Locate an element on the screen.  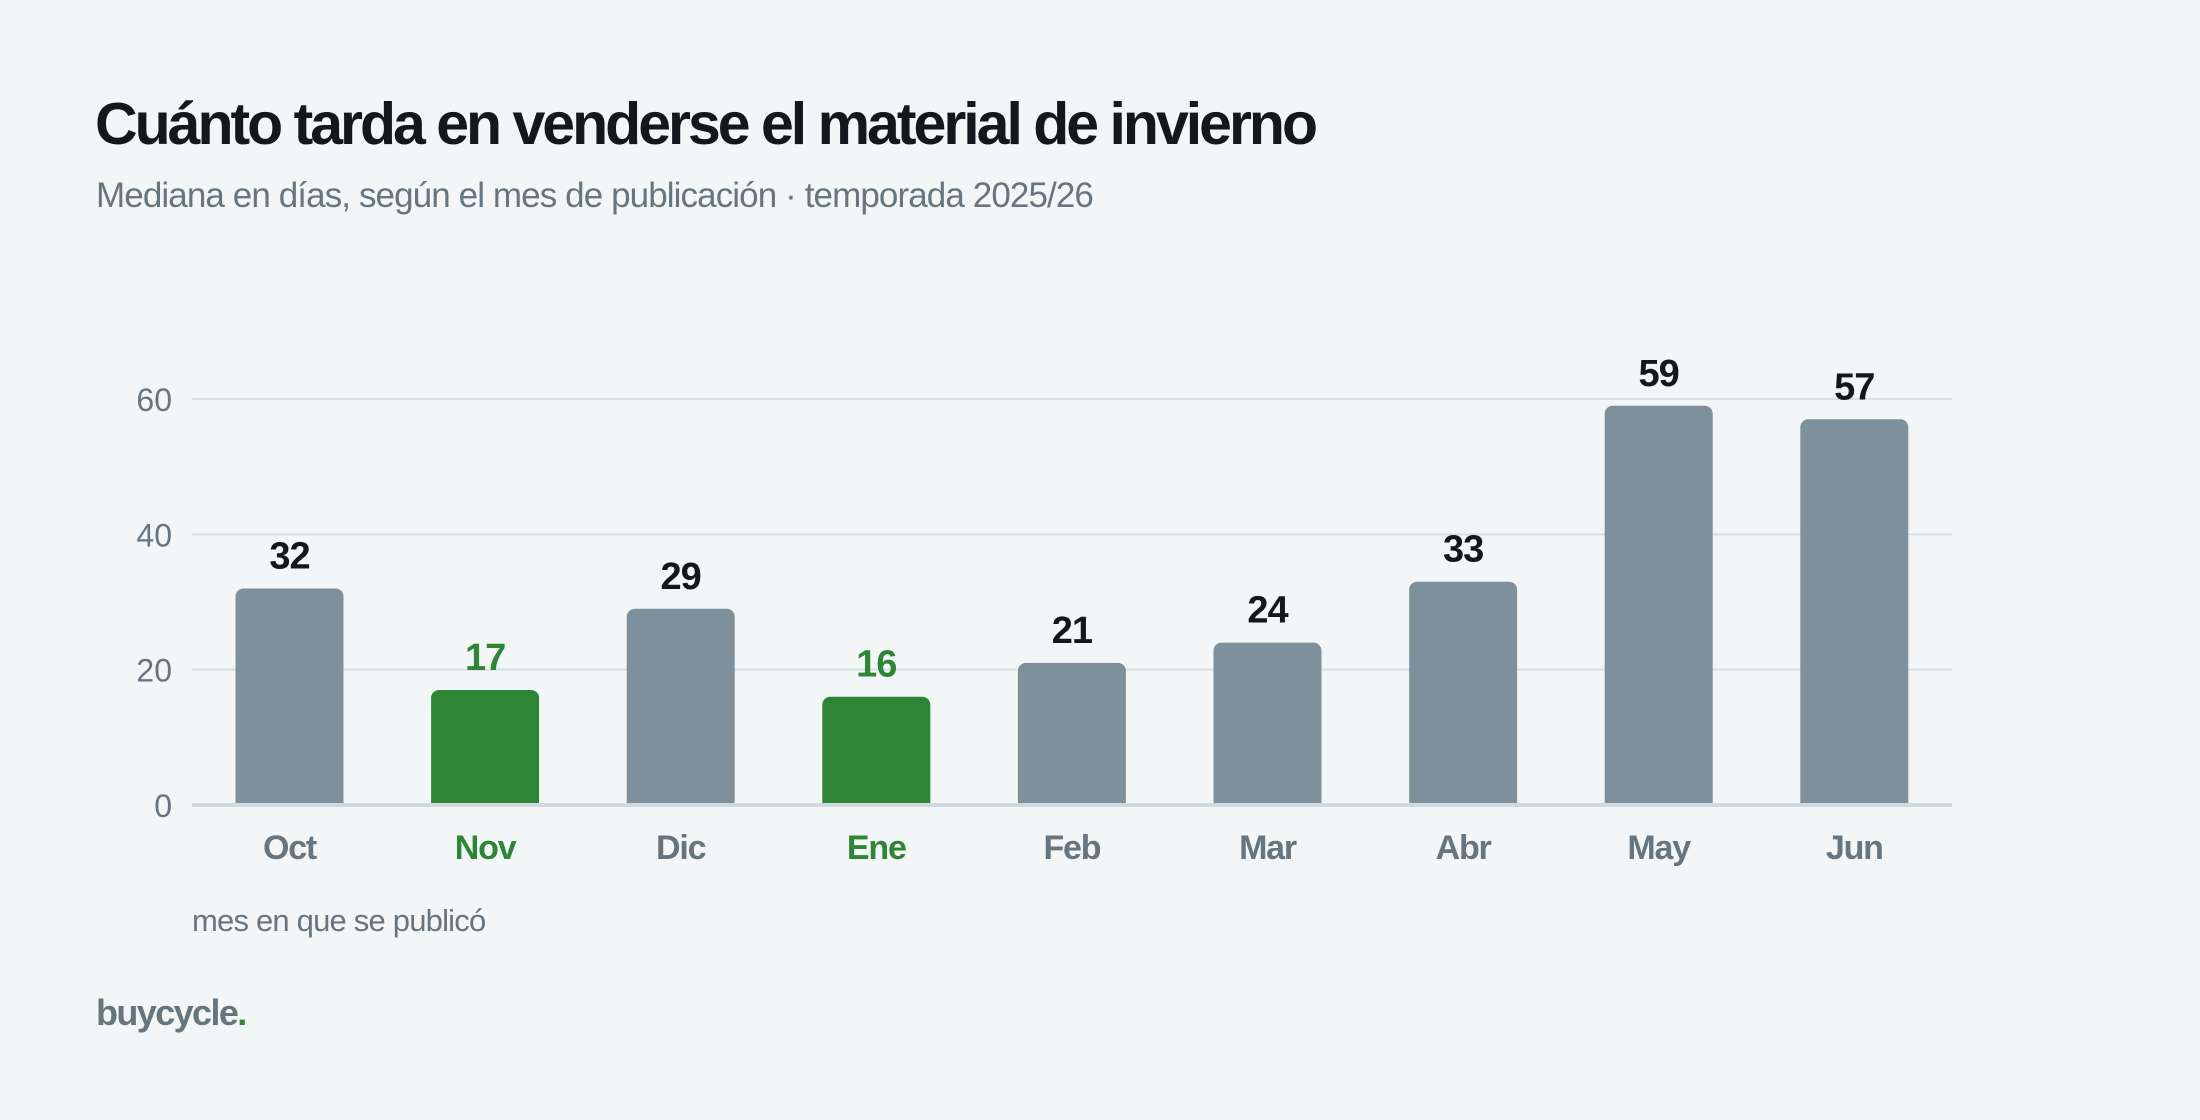
x-tick-label: May is located at coordinates (1659, 848).